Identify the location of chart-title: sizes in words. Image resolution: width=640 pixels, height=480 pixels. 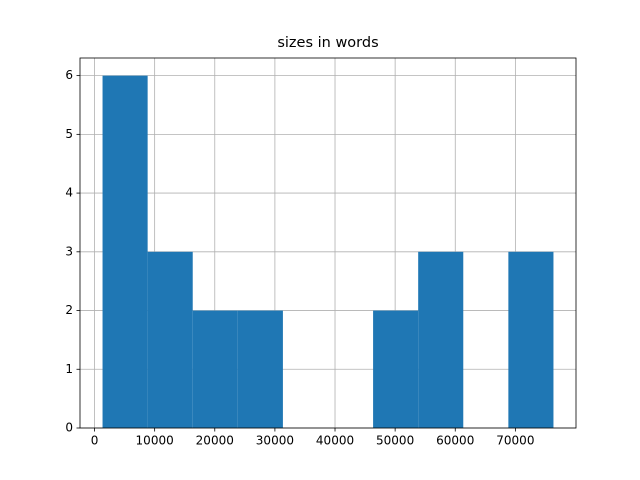
(327, 43).